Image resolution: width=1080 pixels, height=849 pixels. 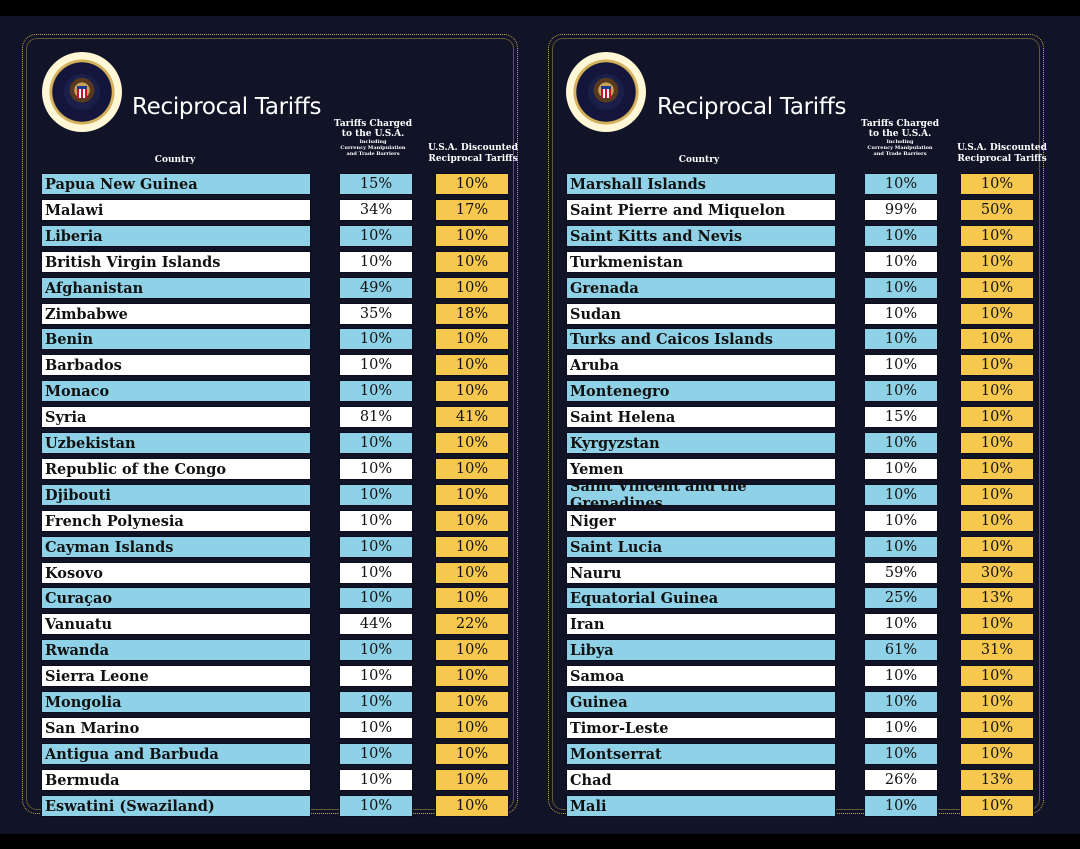 I want to click on country-cell: Afghanistan, so click(x=176, y=288).